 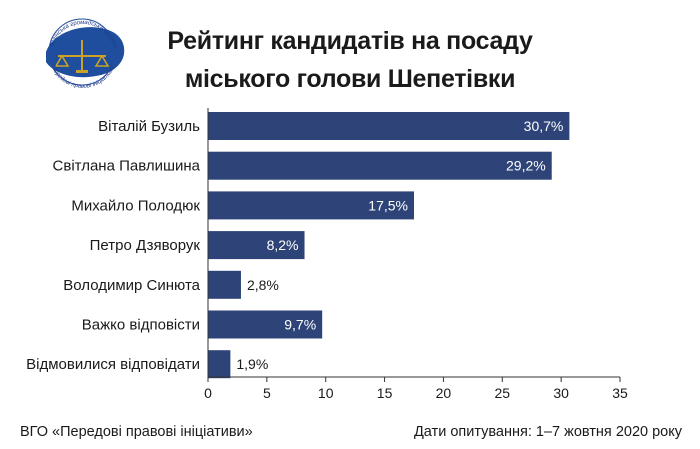 I want to click on x-tick-label-7: 35, so click(x=620, y=393).